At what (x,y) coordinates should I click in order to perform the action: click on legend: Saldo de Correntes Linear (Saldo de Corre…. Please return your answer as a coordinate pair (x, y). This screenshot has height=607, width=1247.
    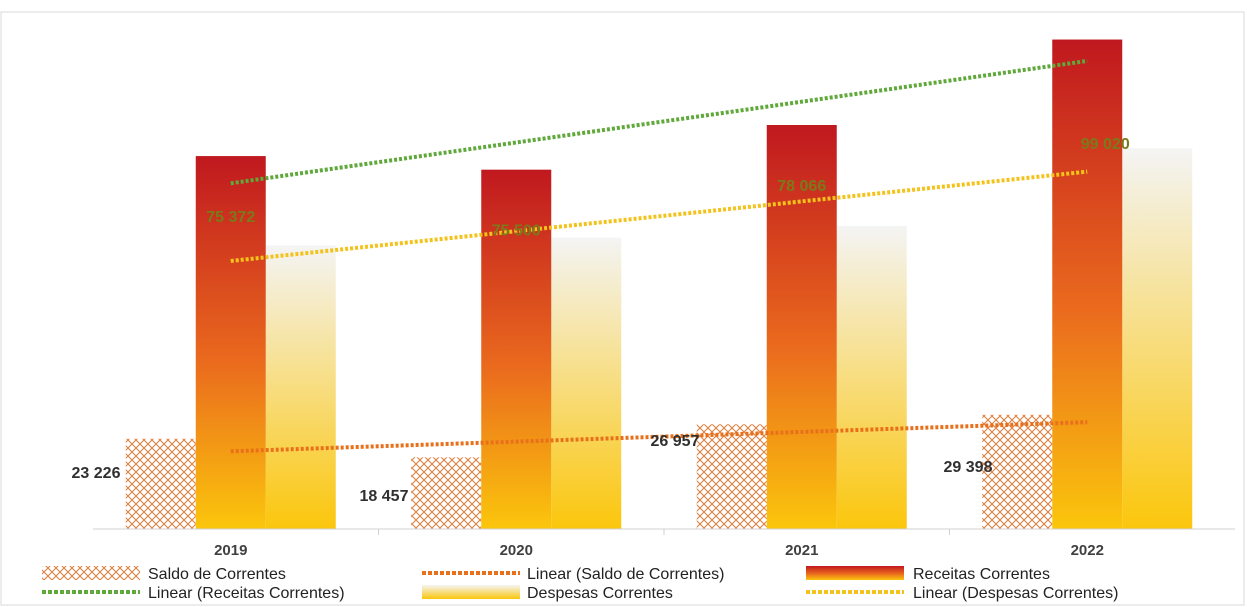
    Looking at the image, I should click on (580, 584).